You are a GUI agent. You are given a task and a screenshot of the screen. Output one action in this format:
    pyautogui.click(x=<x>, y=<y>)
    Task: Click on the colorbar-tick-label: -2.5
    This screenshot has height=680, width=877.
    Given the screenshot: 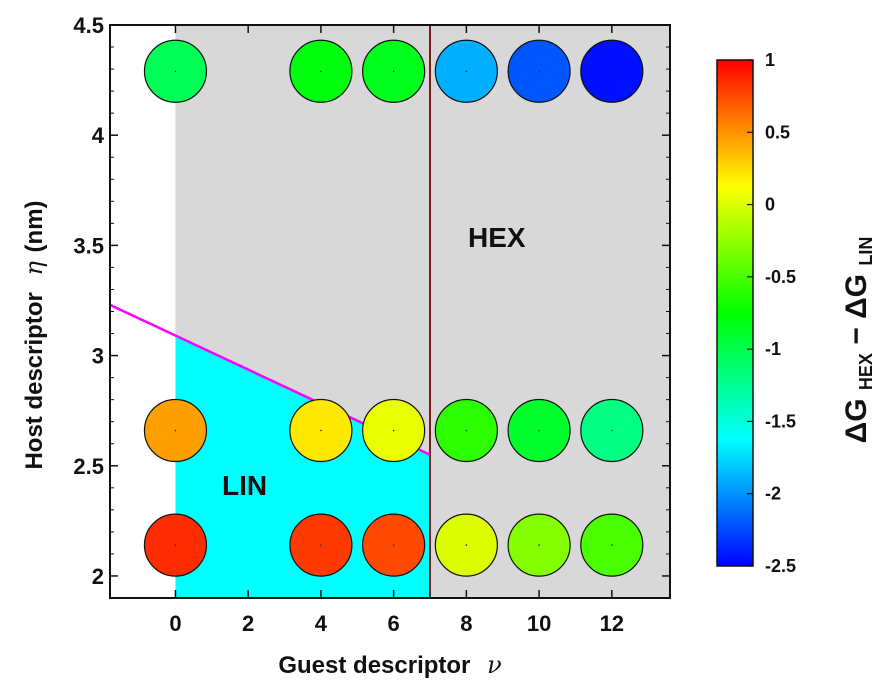 What is the action you would take?
    pyautogui.click(x=780, y=566)
    